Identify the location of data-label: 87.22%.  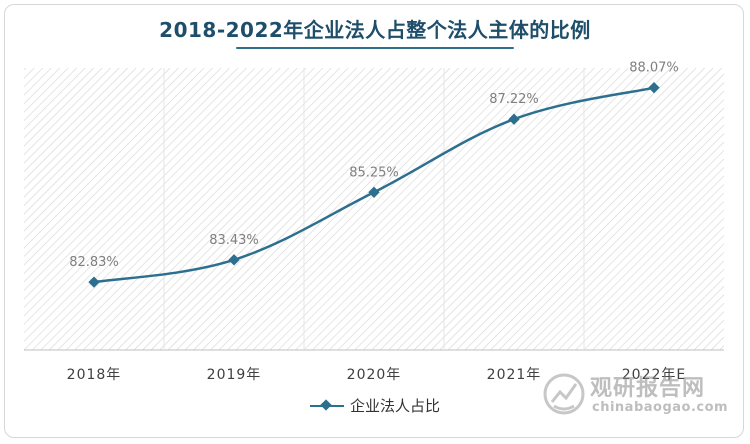
(514, 99).